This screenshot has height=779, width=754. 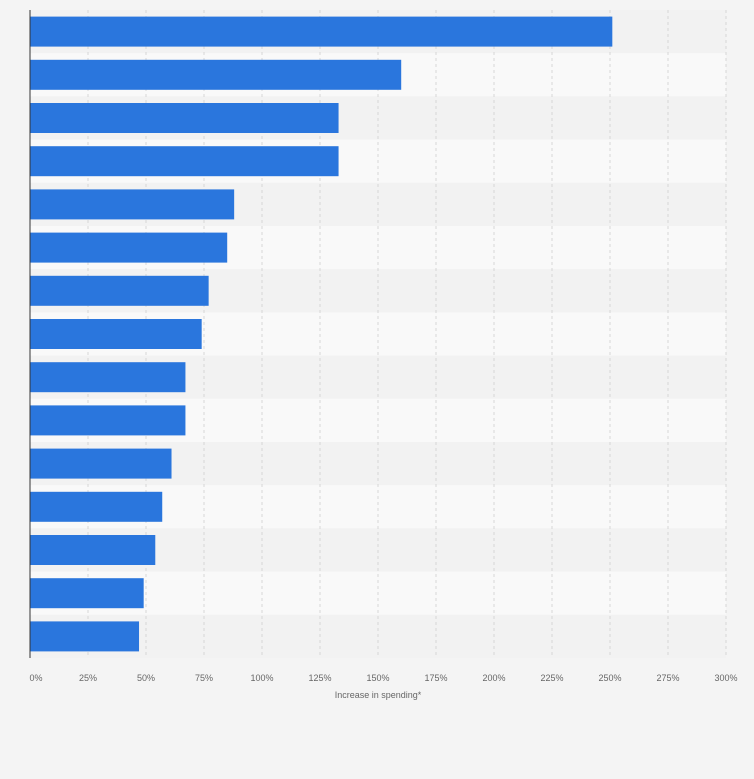 I want to click on x-tick-label: 100%, so click(x=261, y=678).